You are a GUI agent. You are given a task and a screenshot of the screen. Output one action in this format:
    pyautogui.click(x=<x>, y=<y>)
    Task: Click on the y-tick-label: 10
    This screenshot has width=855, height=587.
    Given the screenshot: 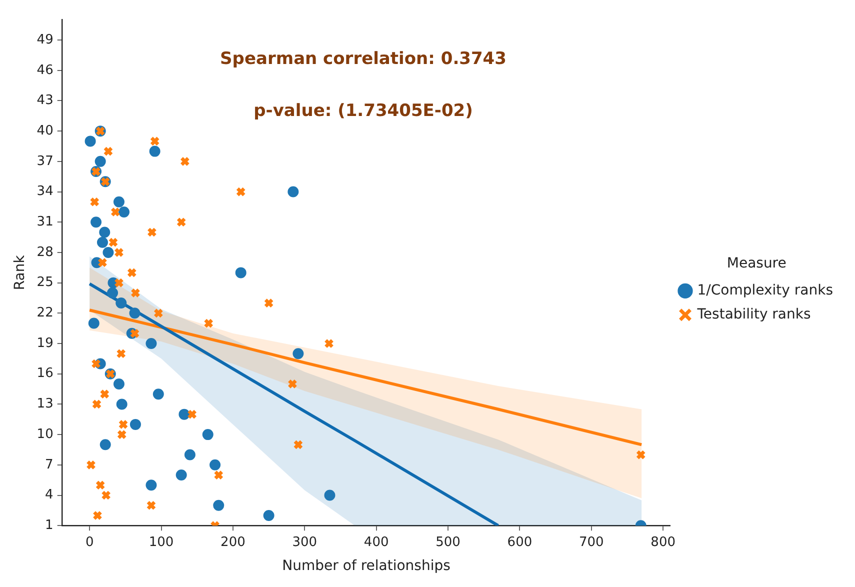 What is the action you would take?
    pyautogui.click(x=45, y=434)
    